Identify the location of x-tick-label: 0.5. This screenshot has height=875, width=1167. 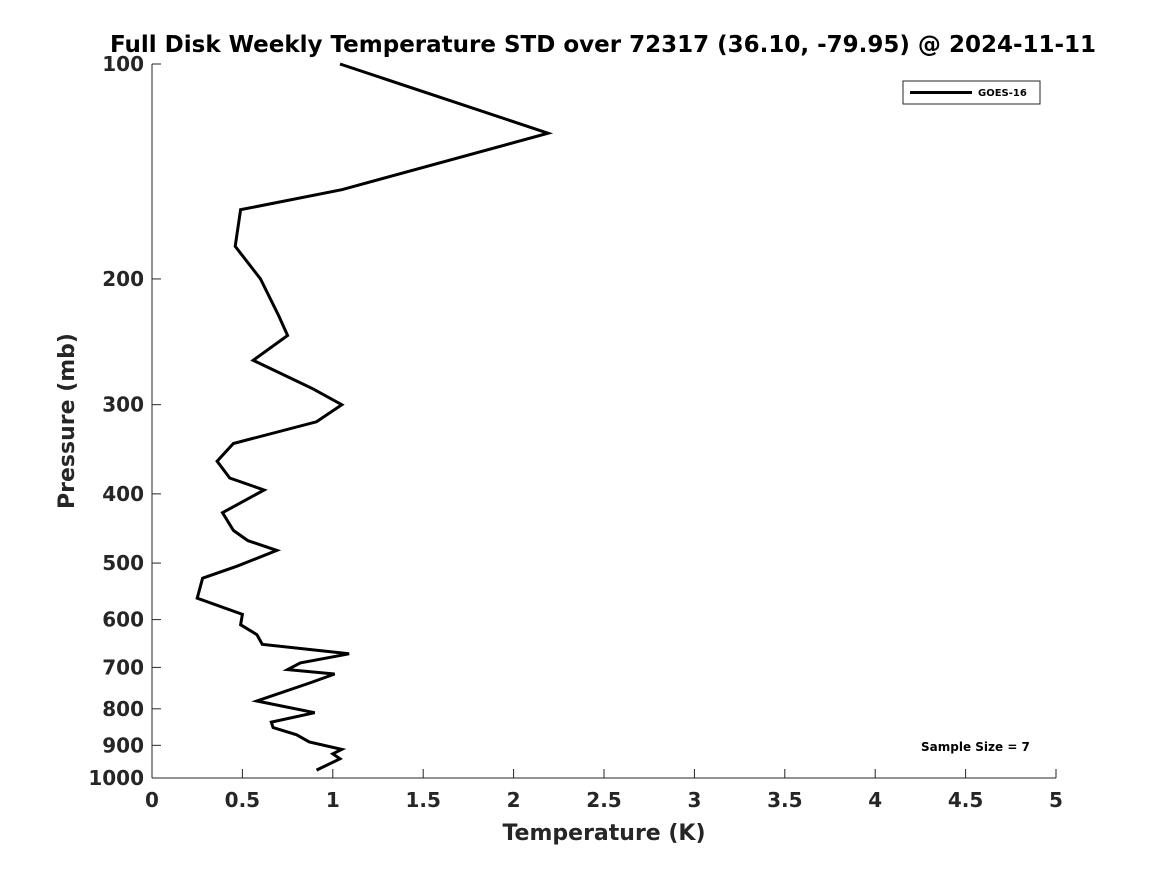
(242, 800).